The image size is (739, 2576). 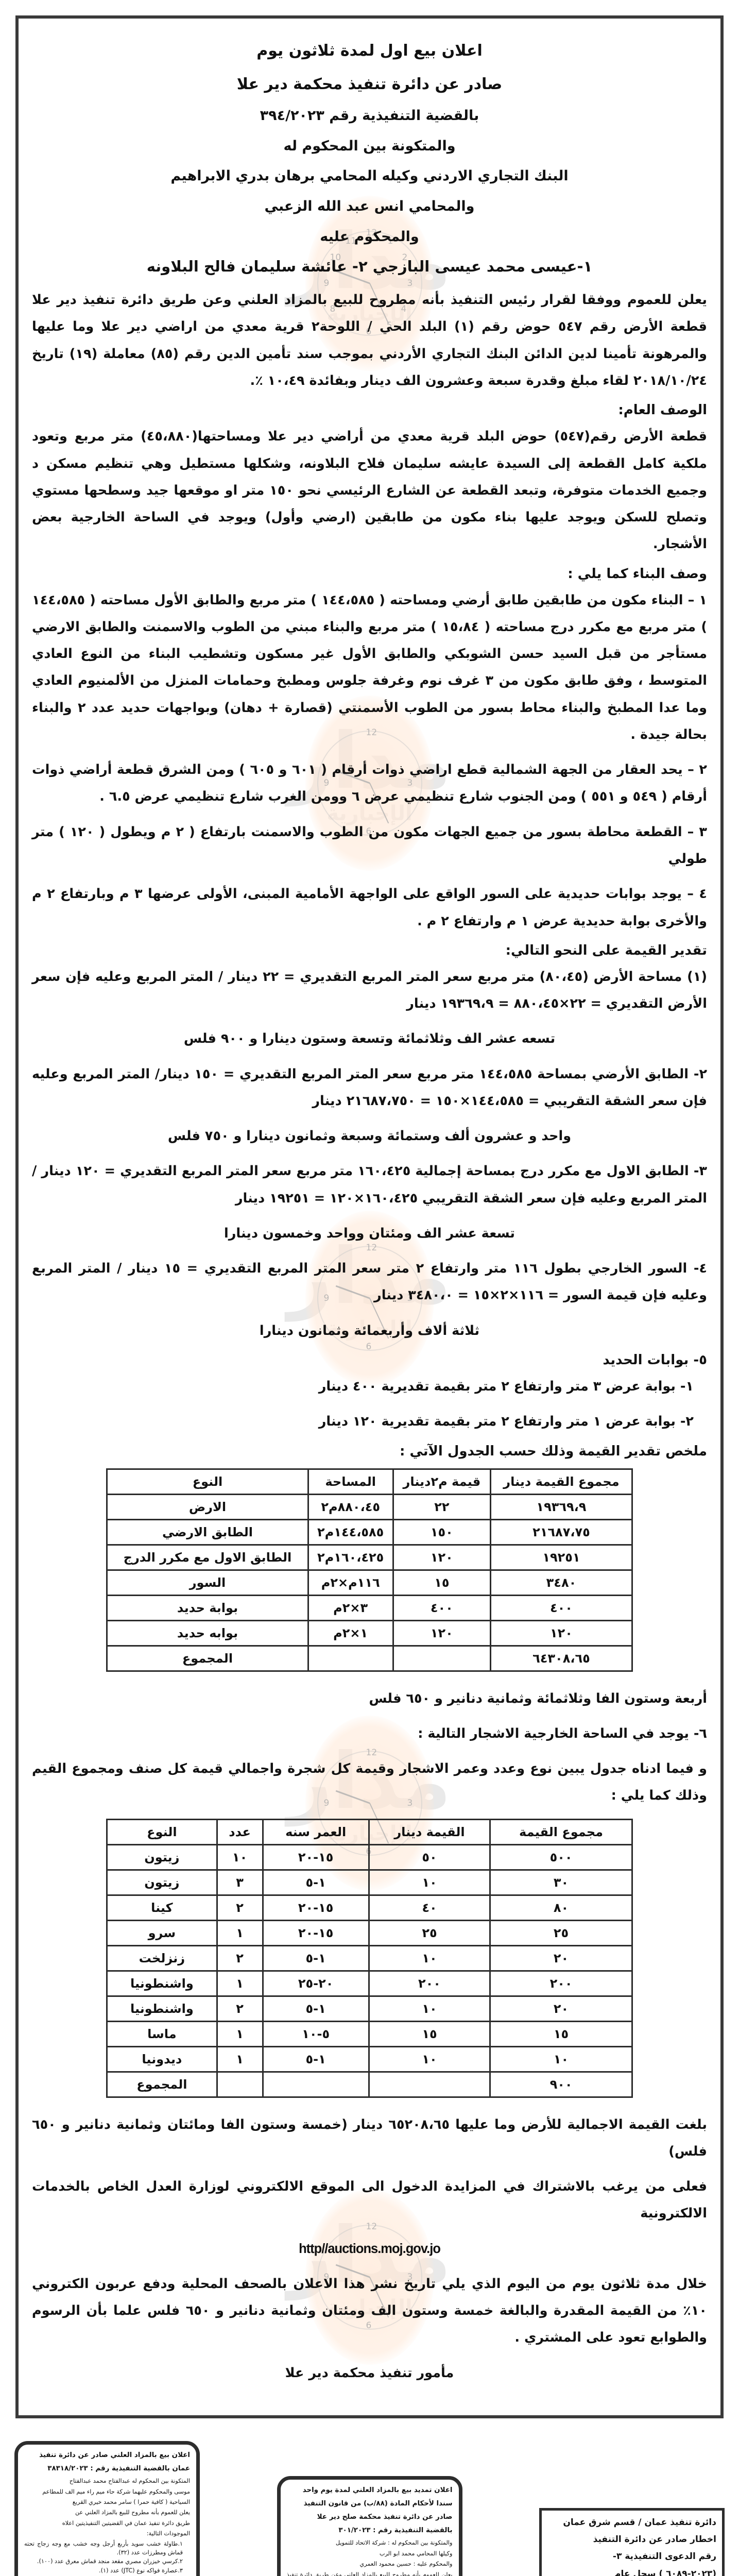 What do you see at coordinates (162, 1831) in the screenshot?
I see `col-type: النوع` at bounding box center [162, 1831].